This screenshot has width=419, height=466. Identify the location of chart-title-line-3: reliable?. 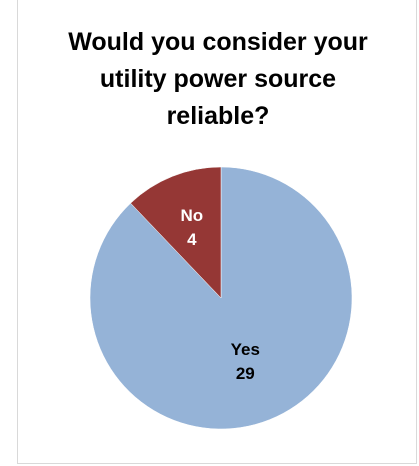
(218, 116).